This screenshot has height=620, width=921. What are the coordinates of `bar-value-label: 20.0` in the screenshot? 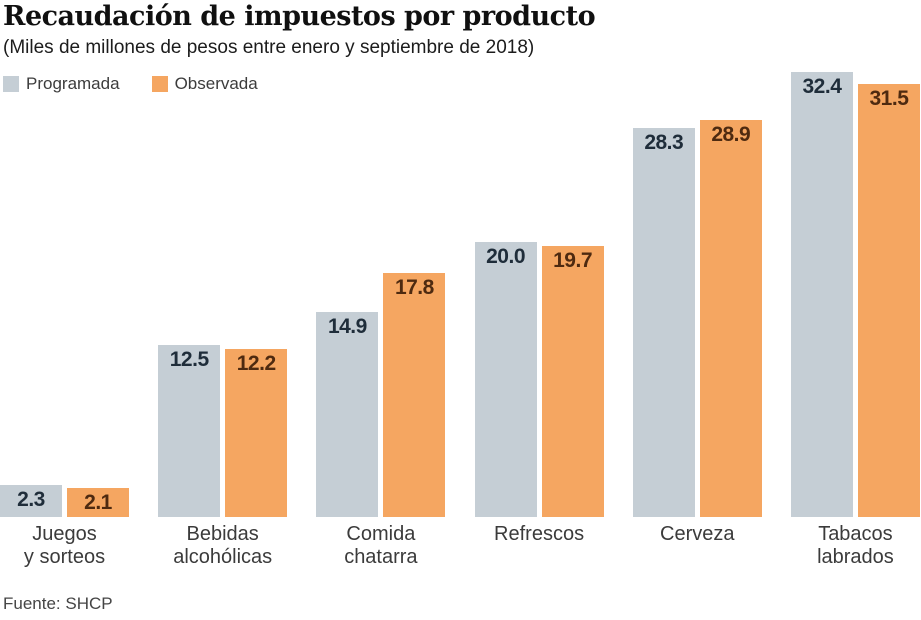 It's located at (505, 257).